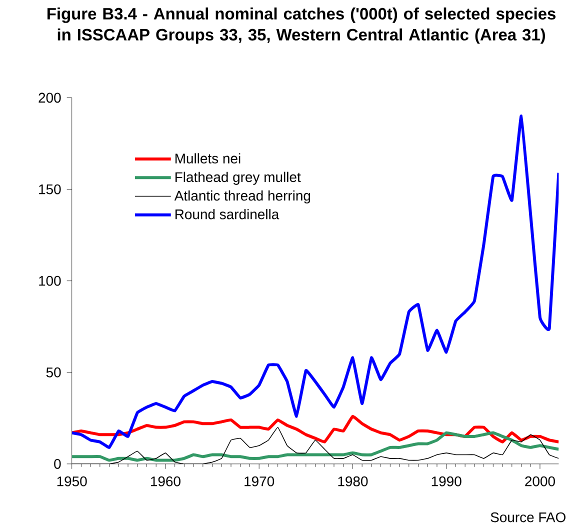 The image size is (574, 528). Describe the element at coordinates (302, 26) in the screenshot. I see `chart-title: Figure B3.4 - Annual nominal catches ('000t) of selected species in ISSCAAP Groups 33, 35, Western Central Atlantic (Area 31)` at that location.